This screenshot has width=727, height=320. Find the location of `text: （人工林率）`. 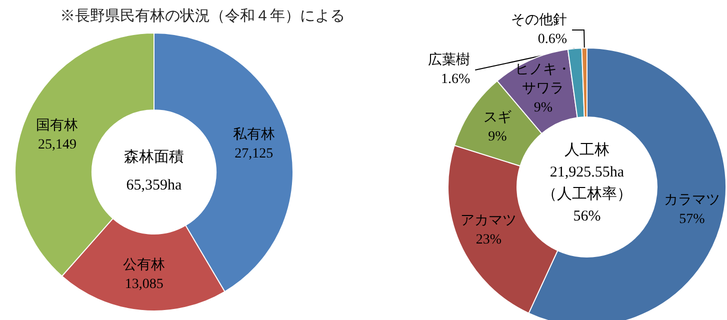

text: （人工林率） is located at coordinates (587, 194).